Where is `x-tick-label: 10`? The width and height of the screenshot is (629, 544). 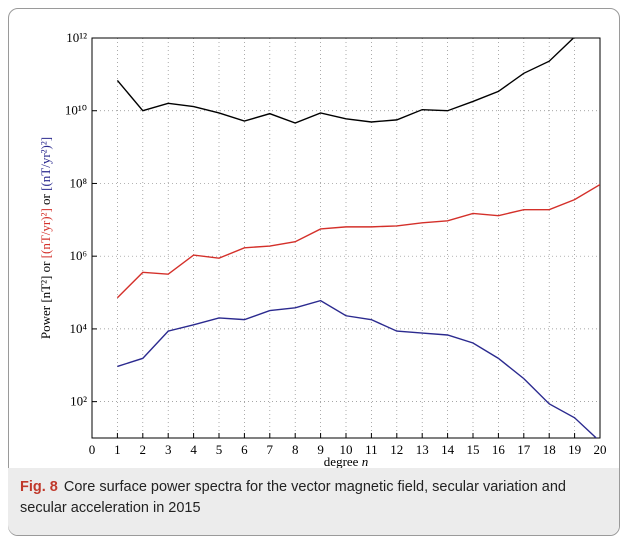 x-tick-label: 10 is located at coordinates (346, 449).